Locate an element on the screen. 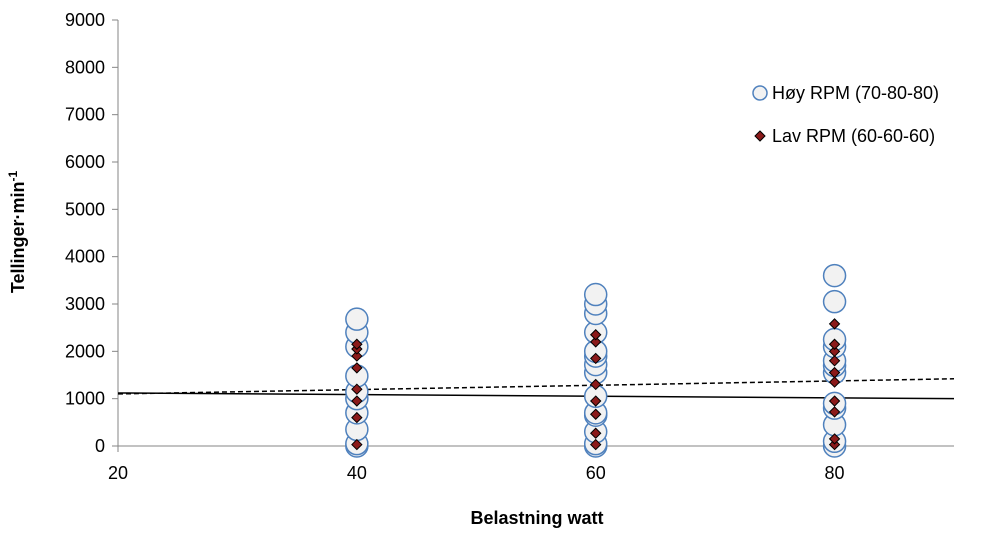 This screenshot has height=534, width=982. y-tick-label: 4000 is located at coordinates (85, 257).